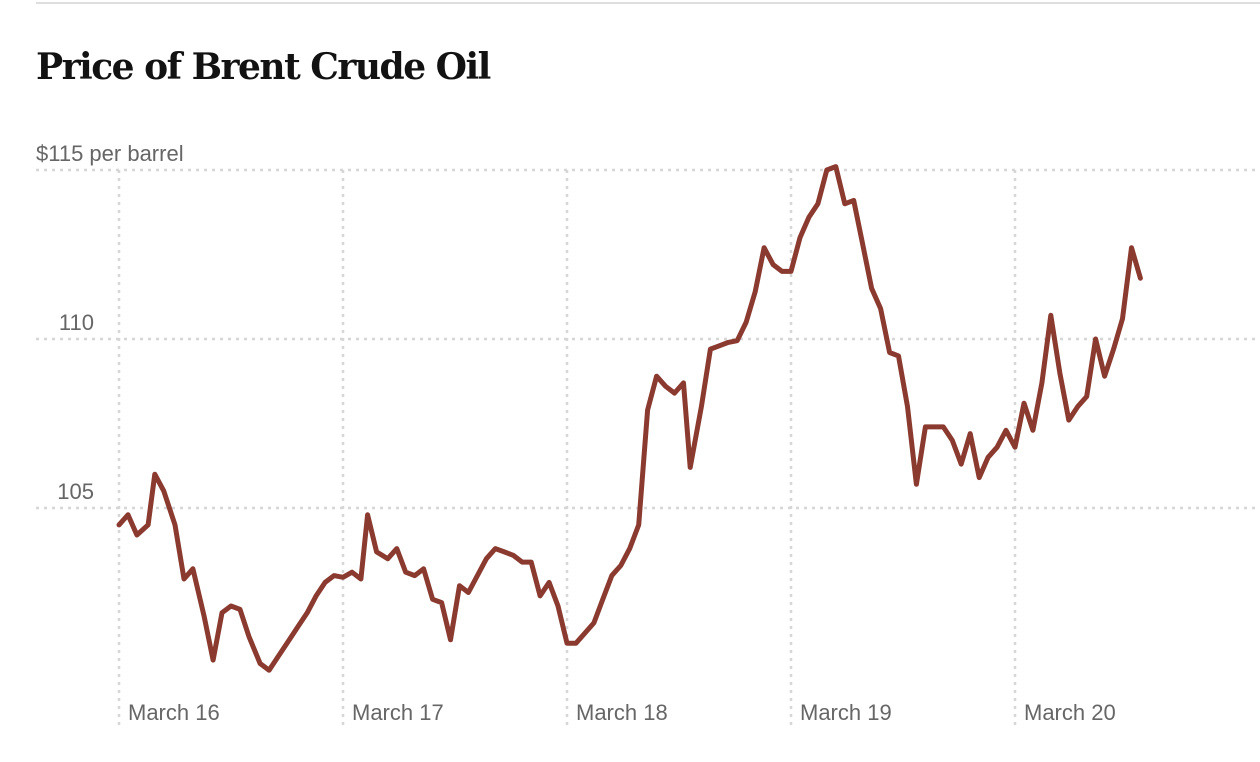 The image size is (1260, 762). What do you see at coordinates (648, 3) in the screenshot?
I see `top-rule` at bounding box center [648, 3].